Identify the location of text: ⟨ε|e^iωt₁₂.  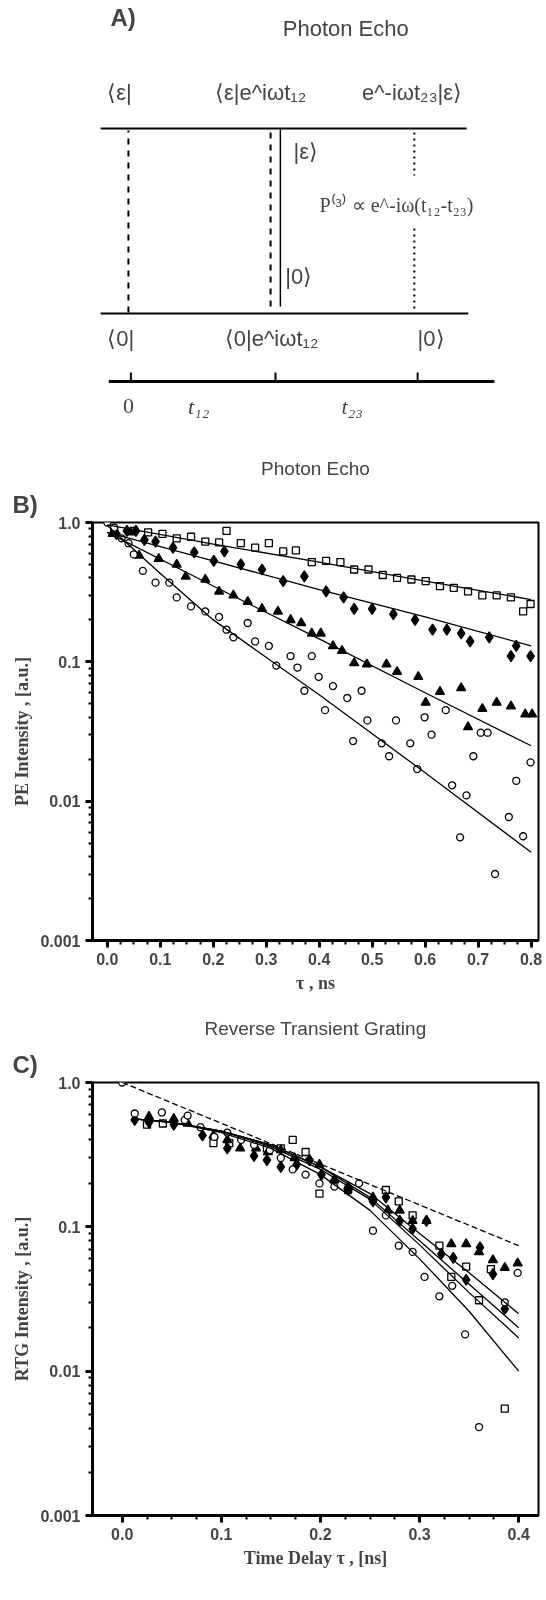
(261, 92).